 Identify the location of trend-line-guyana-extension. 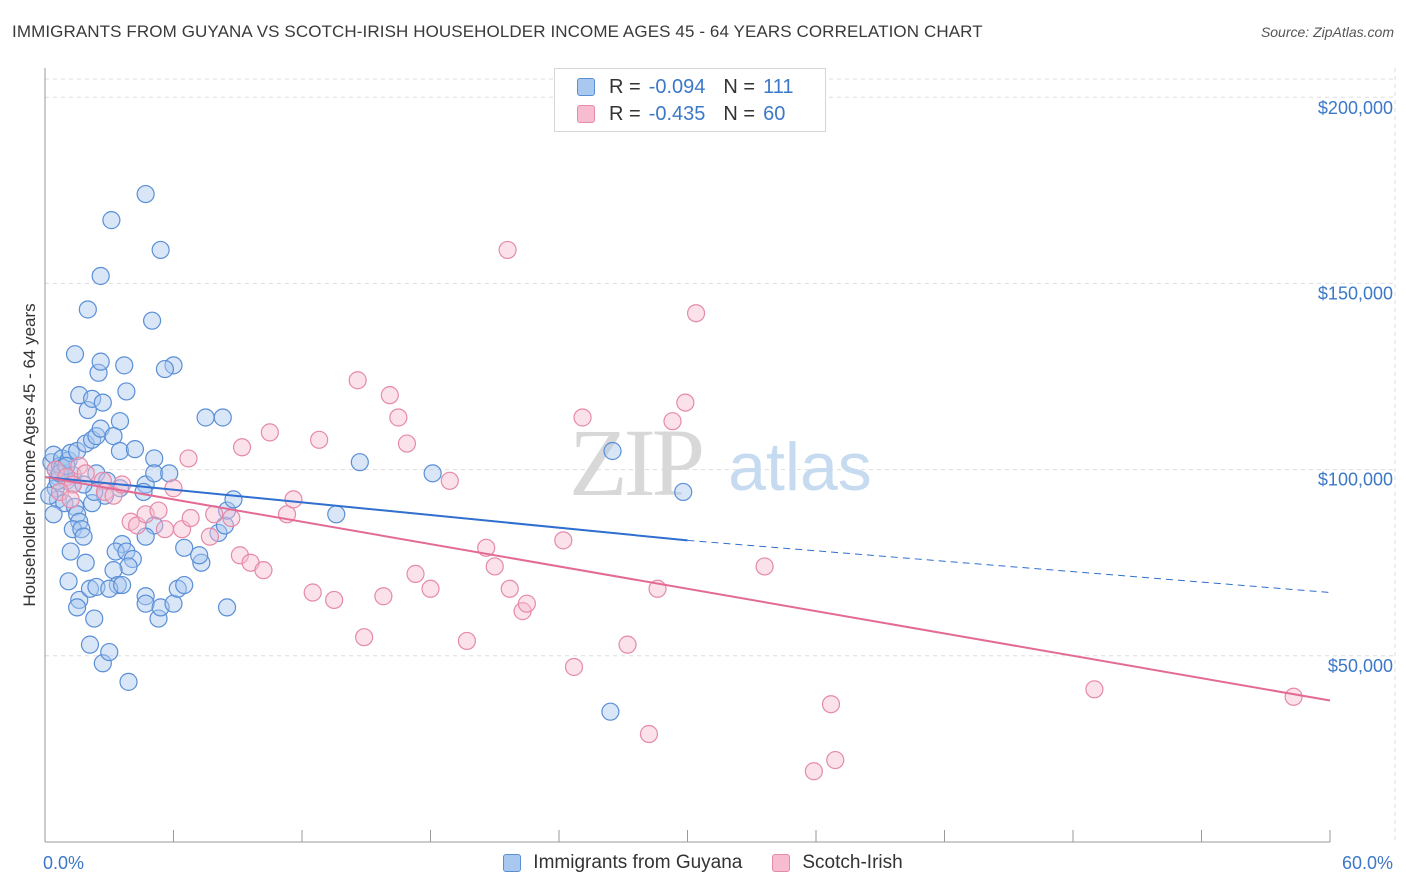
(1009, 566).